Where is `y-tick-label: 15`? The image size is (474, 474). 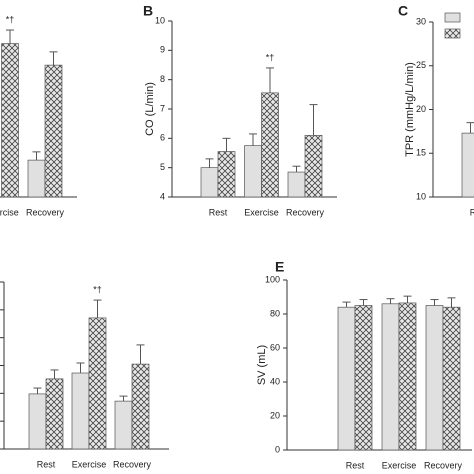
y-tick-label: 15 is located at coordinates (421, 153).